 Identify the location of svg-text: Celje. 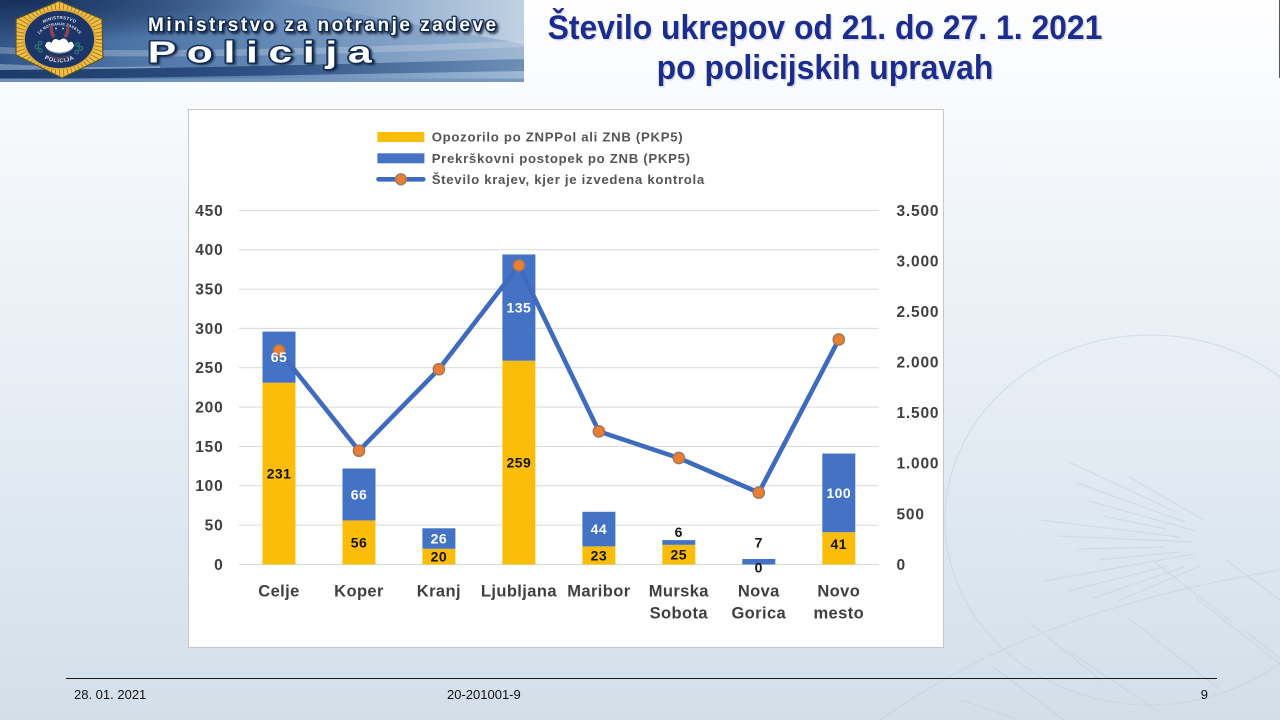
(278, 592).